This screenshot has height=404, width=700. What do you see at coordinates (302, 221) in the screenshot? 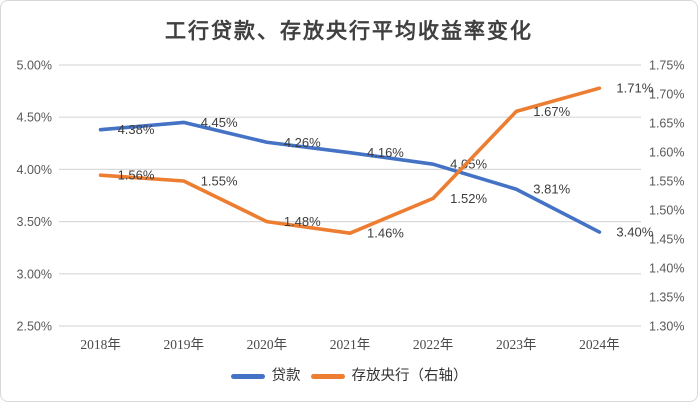
I see `svg-text: 1.48%` at bounding box center [302, 221].